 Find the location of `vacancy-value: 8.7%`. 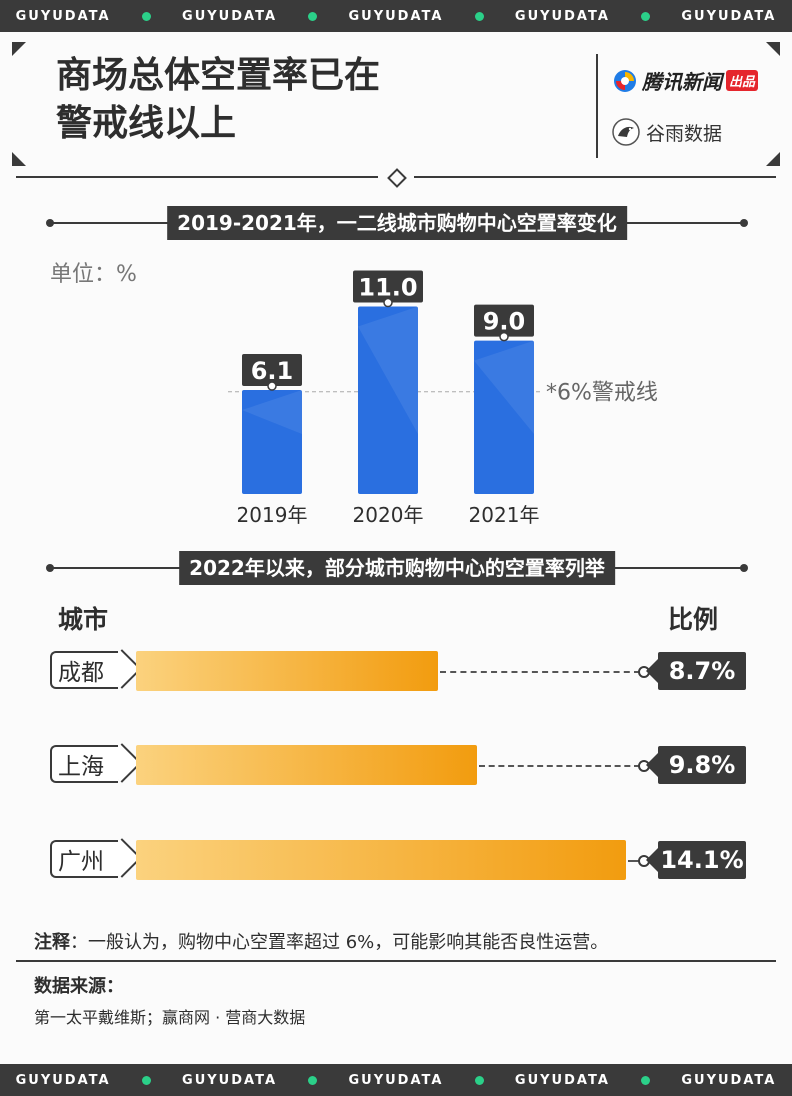

vacancy-value: 8.7% is located at coordinates (696, 671).